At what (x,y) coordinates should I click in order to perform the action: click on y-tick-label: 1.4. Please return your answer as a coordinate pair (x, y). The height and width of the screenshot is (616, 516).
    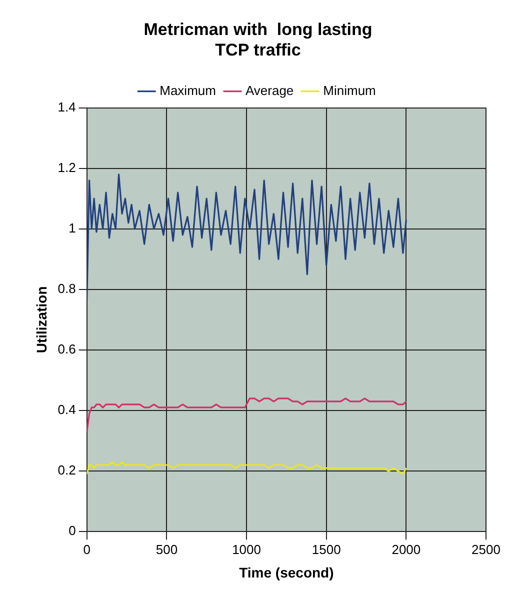
    Looking at the image, I should click on (67, 106).